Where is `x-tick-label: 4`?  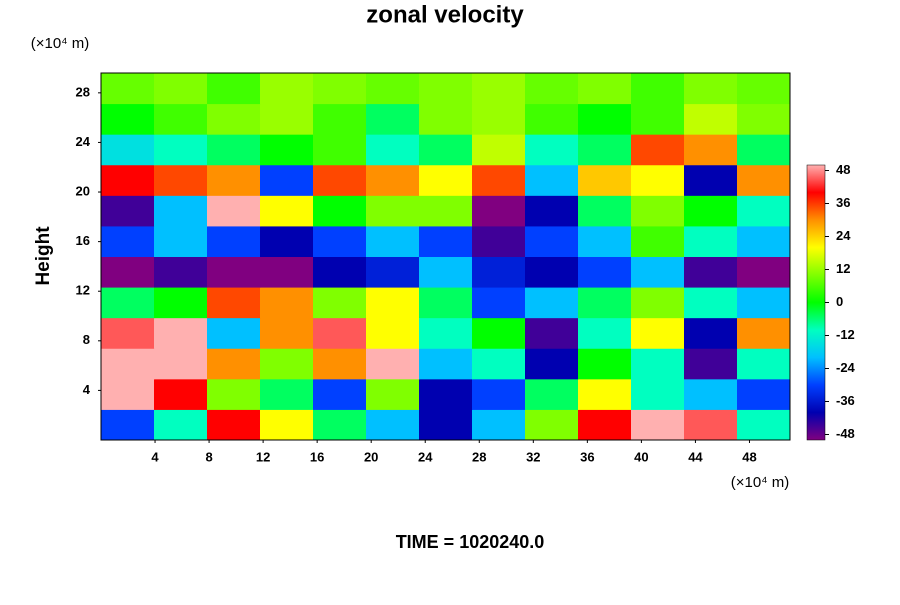 x-tick-label: 4 is located at coordinates (155, 456).